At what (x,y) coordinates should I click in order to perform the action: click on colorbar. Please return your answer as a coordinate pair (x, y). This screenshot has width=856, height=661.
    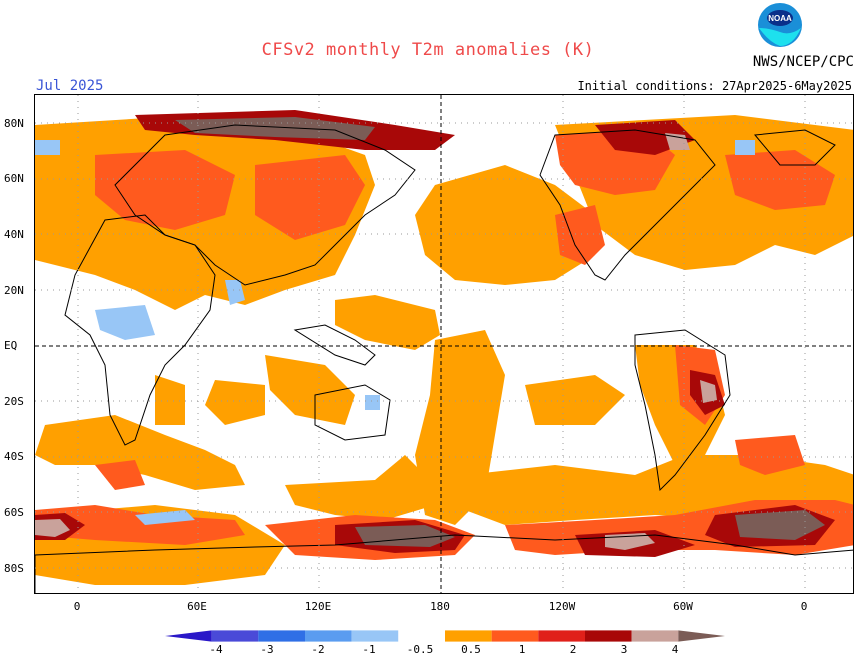
    Looking at the image, I should click on (445, 636).